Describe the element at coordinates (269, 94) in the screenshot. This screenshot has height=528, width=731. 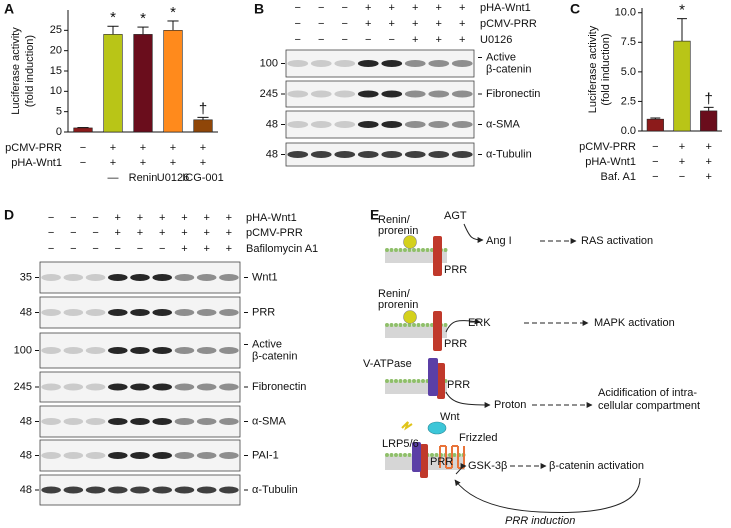
I see `mw-marker: 245` at that location.